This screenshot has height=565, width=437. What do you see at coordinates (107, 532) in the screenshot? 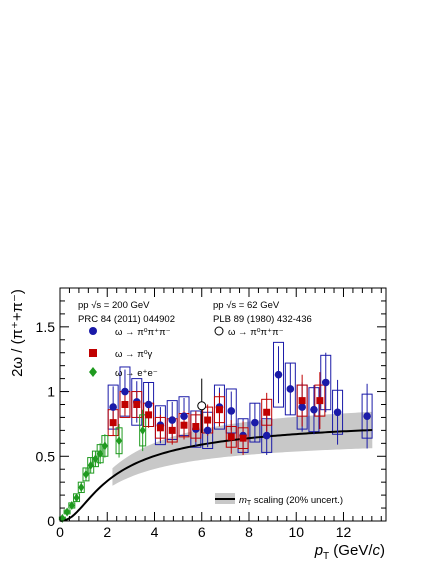
I see `x-tick-label: 2` at bounding box center [107, 532].